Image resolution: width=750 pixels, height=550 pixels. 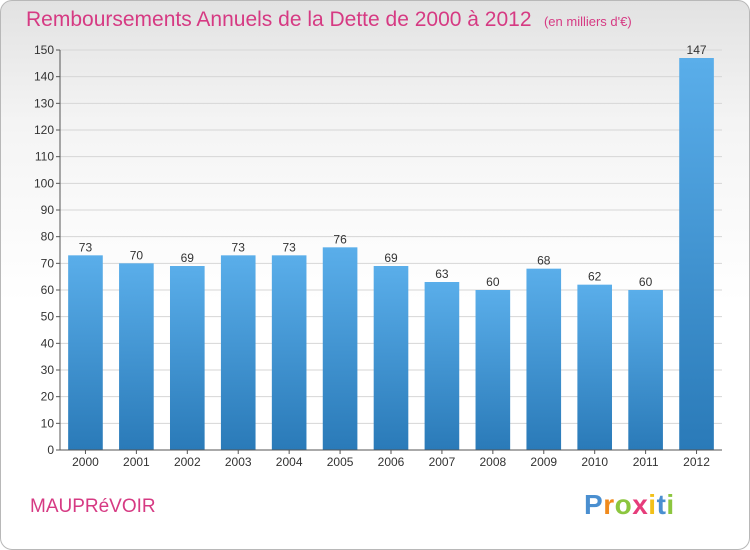 What do you see at coordinates (391, 358) in the screenshot?
I see `bar-2006` at bounding box center [391, 358].